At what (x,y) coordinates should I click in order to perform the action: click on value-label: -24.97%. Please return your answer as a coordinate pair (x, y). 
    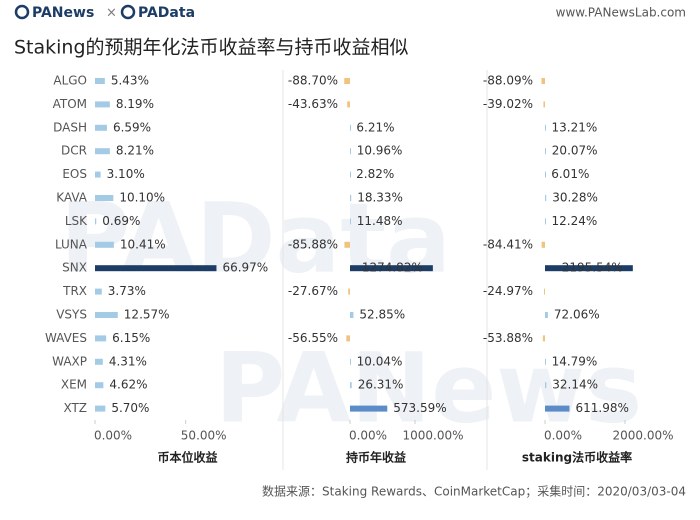
    Looking at the image, I should click on (508, 291).